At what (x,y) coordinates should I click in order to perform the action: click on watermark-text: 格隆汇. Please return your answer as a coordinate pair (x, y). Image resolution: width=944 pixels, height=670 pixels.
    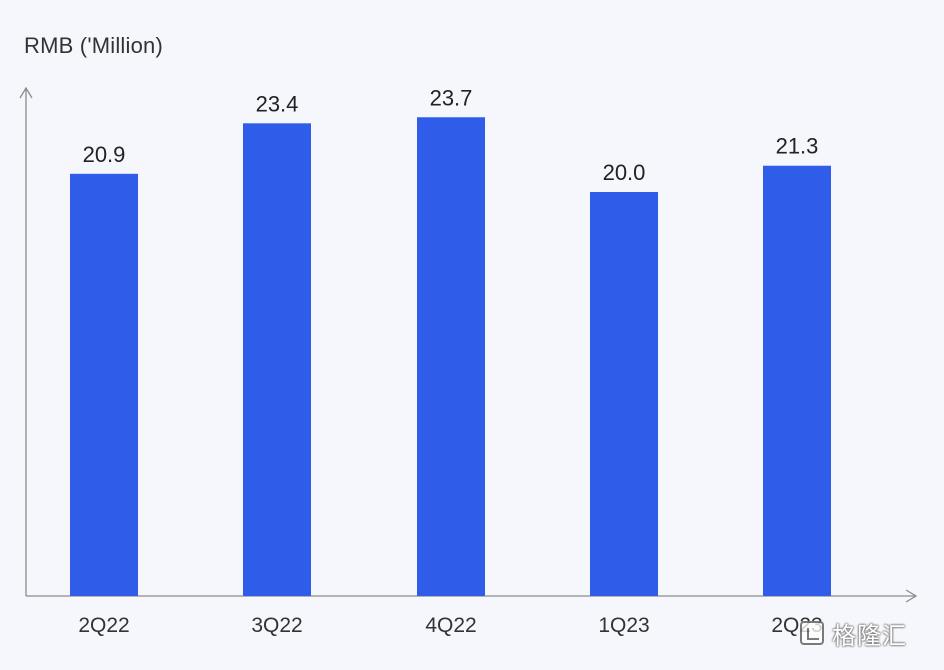
    Looking at the image, I should click on (869, 635).